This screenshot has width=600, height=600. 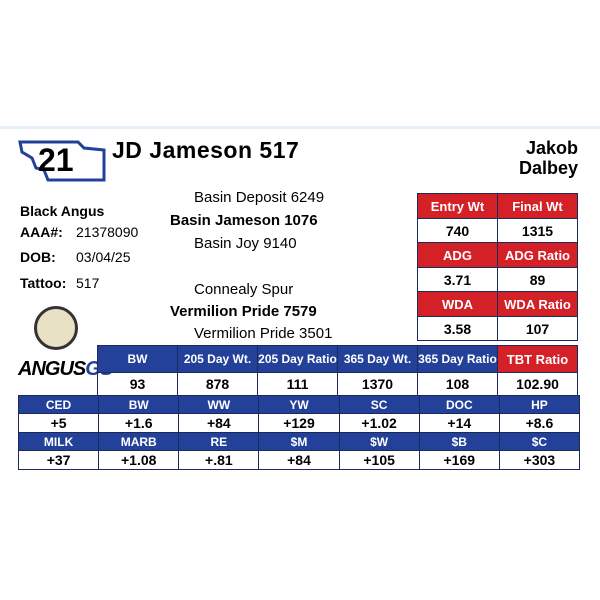 I want to click on logo-seal, so click(x=56, y=328).